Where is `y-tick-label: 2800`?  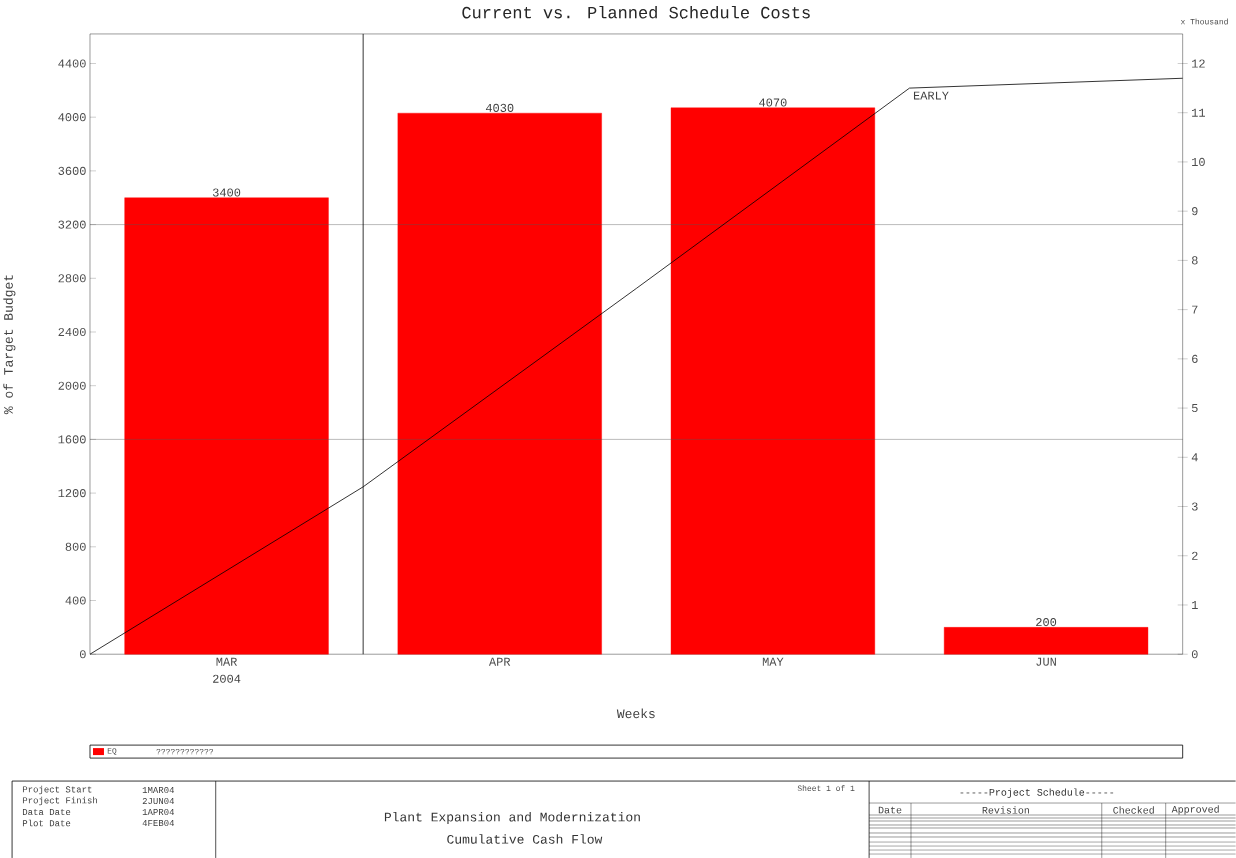
y-tick-label: 2800 is located at coordinates (72, 278).